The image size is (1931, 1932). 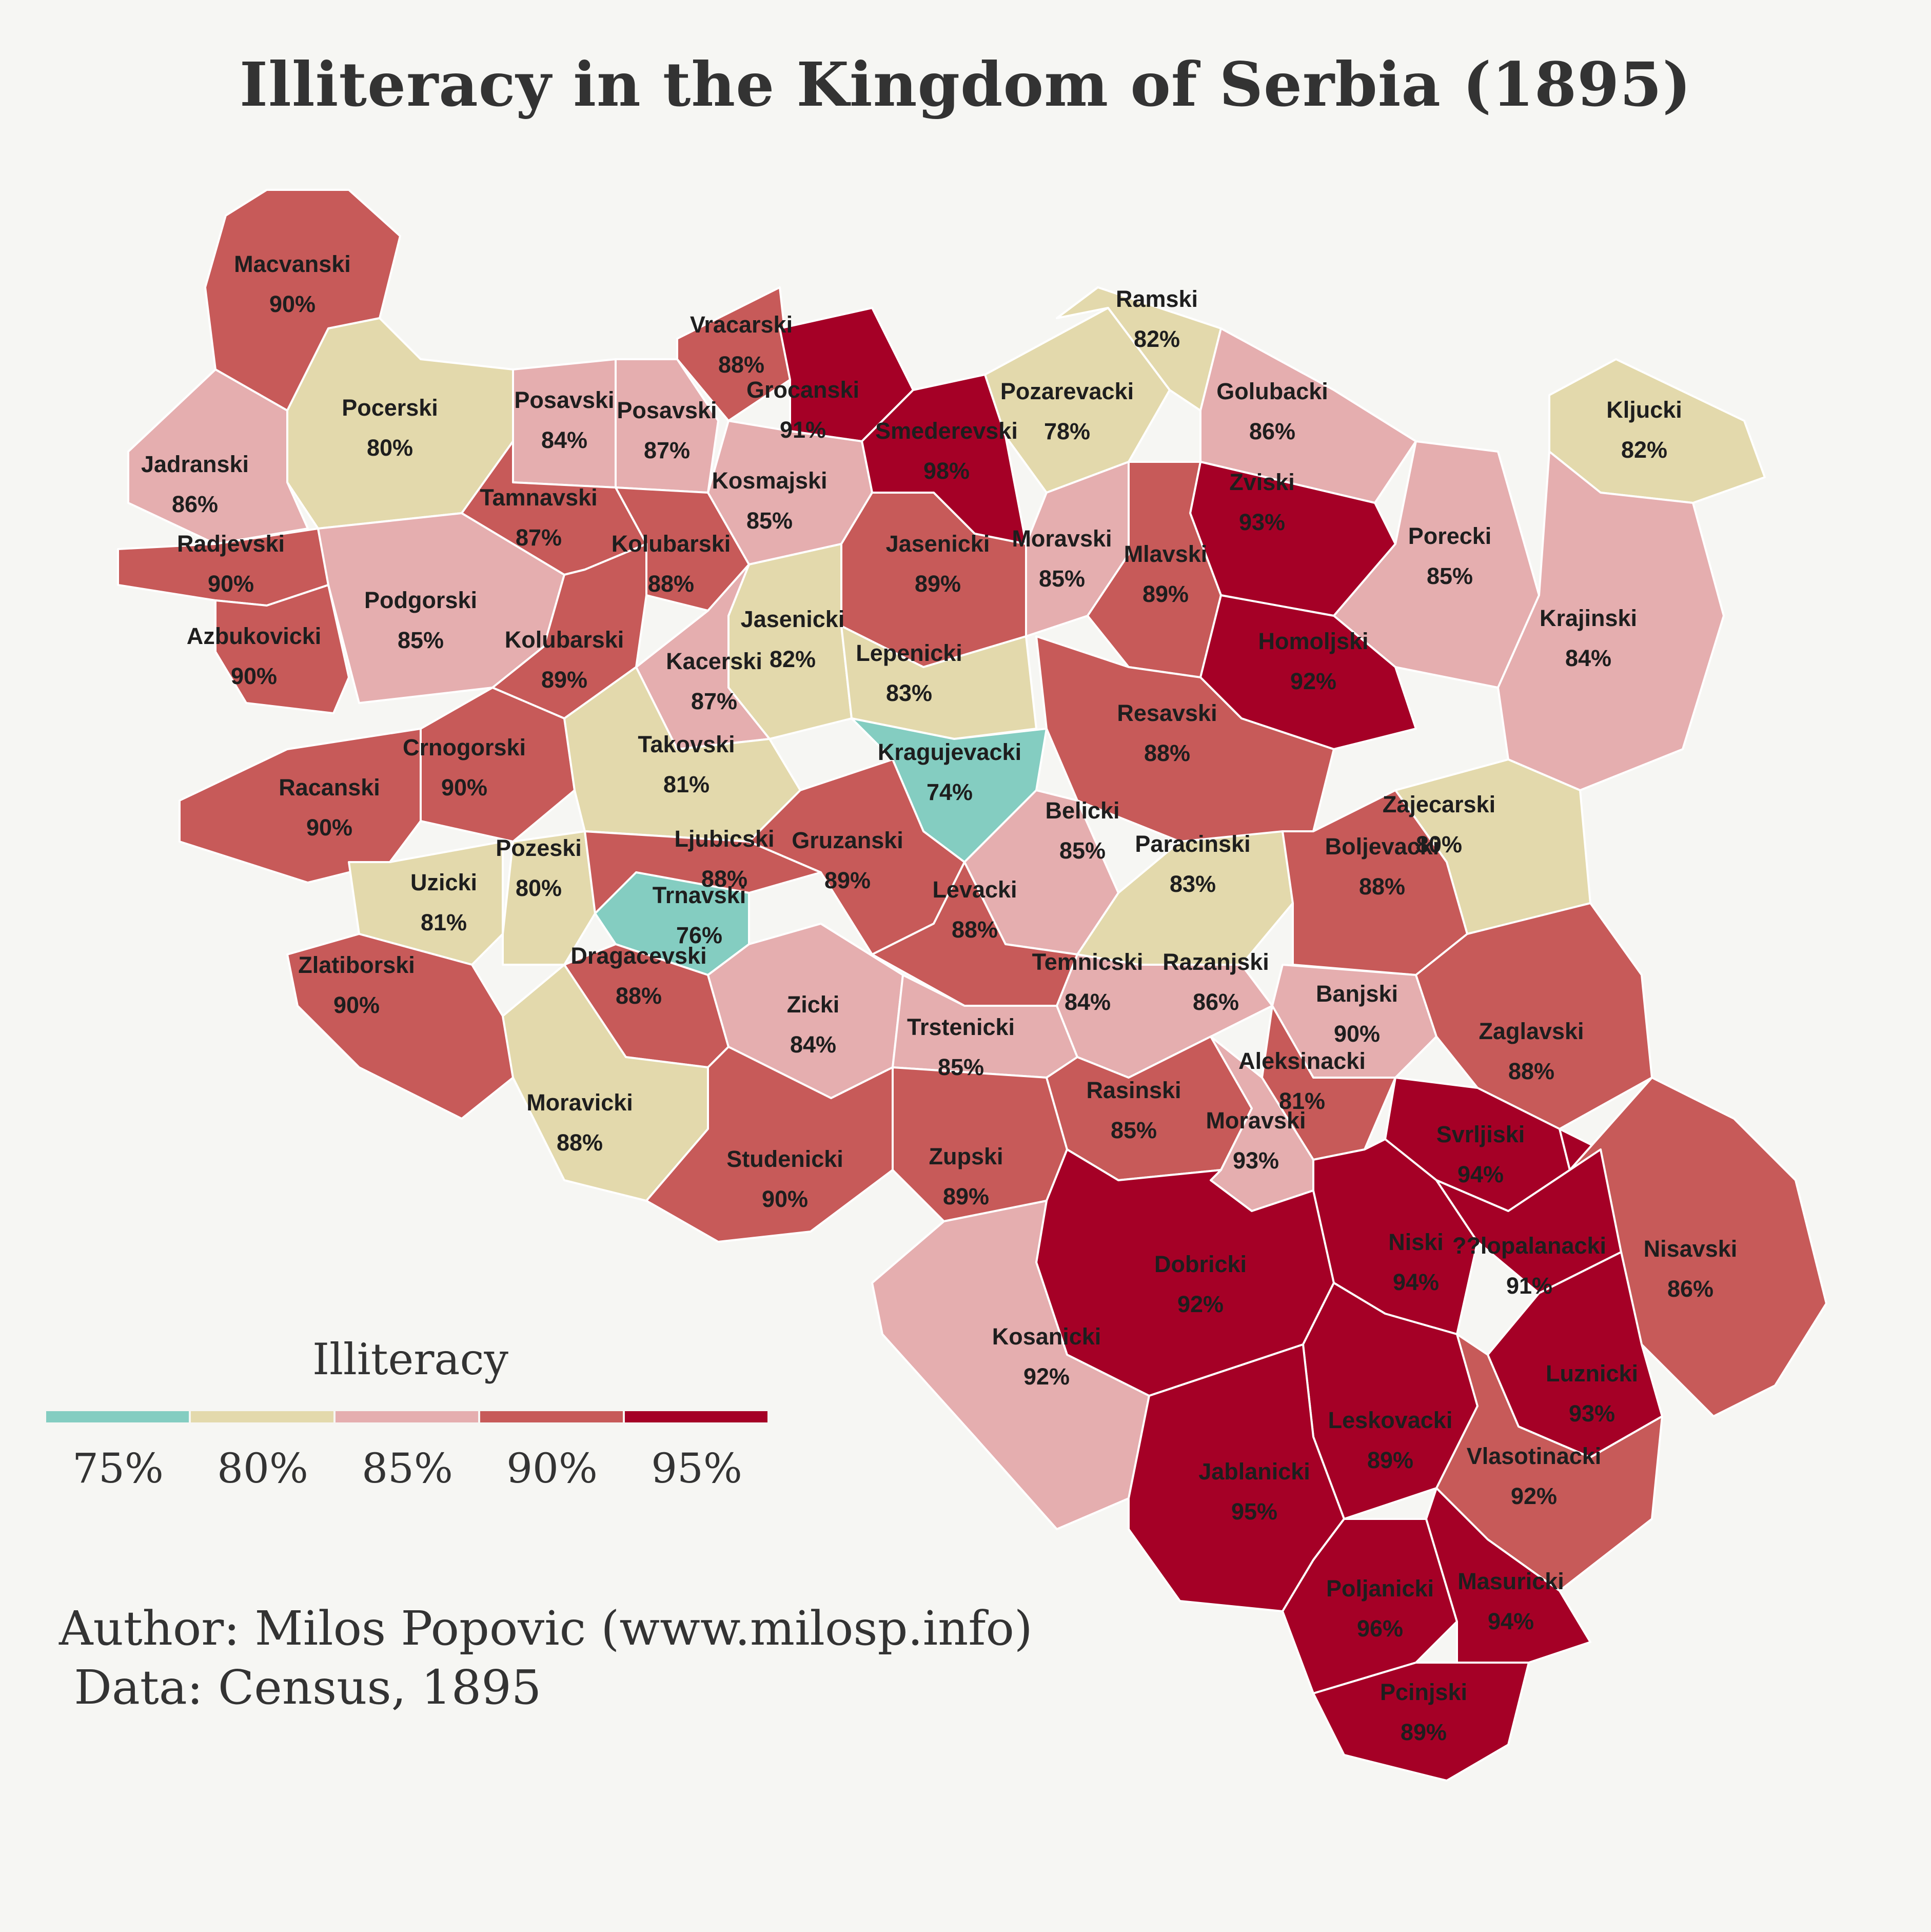 What do you see at coordinates (301, 1687) in the screenshot?
I see `data-source-caption: Data: Census, 1895` at bounding box center [301, 1687].